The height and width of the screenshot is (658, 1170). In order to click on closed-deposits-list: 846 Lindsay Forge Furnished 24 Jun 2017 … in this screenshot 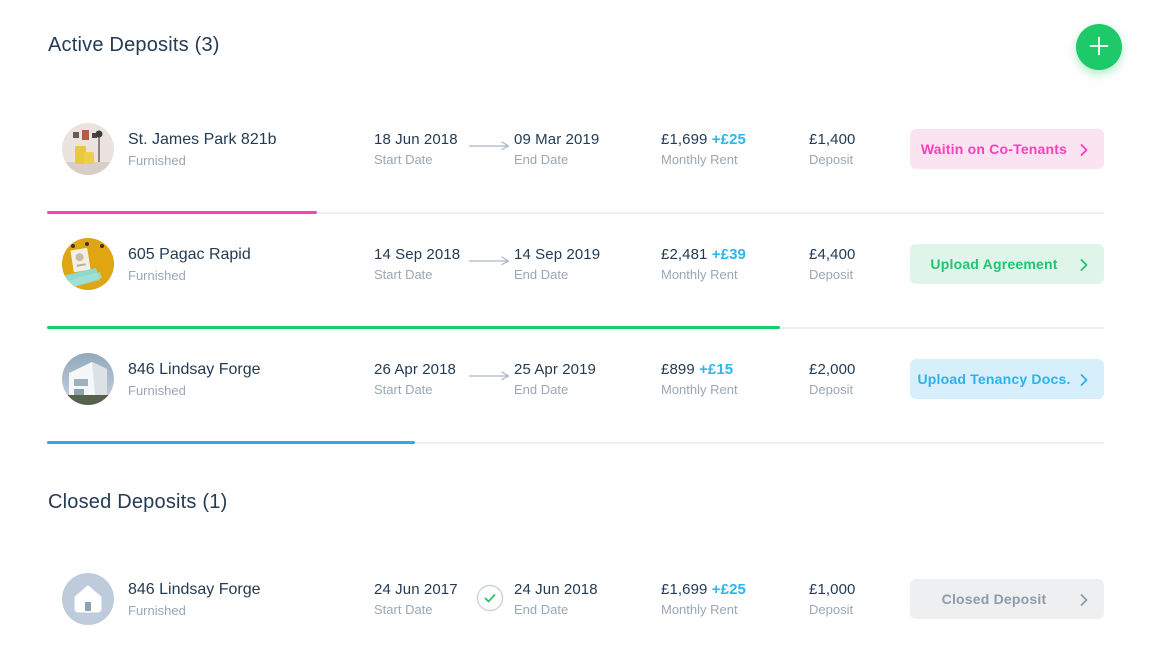, I will do `click(575, 603)`.